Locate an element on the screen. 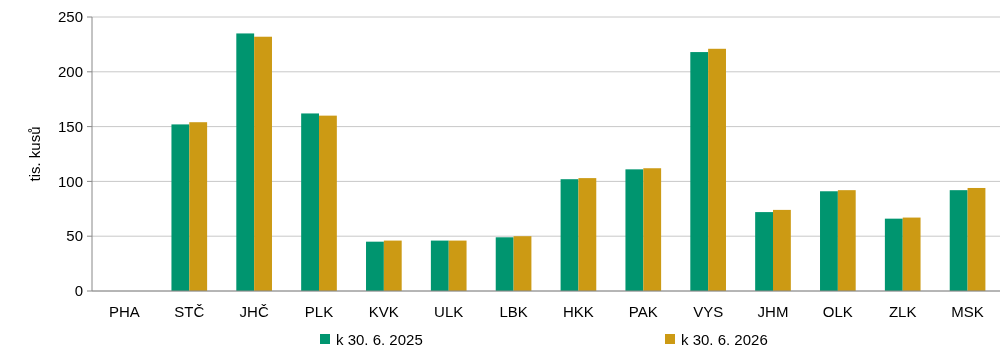 The image size is (1004, 355). x-tick-label: PHA is located at coordinates (124, 311).